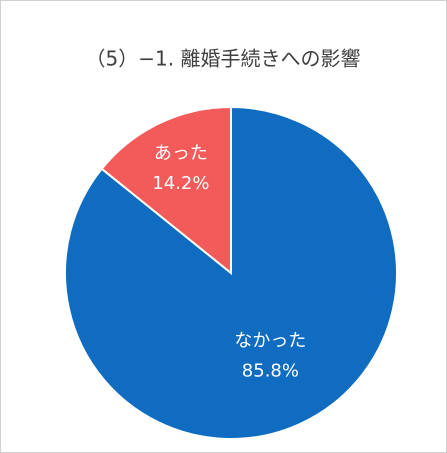 Image resolution: width=447 pixels, height=453 pixels. What do you see at coordinates (270, 340) in the screenshot?
I see `slice-label: なかった` at bounding box center [270, 340].